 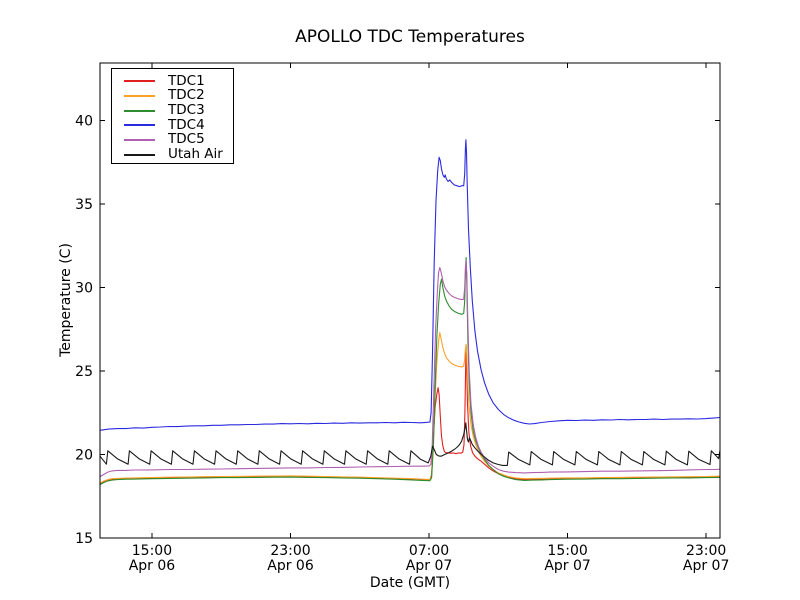 I want to click on x-axis-label: Date (GMT), so click(x=410, y=583).